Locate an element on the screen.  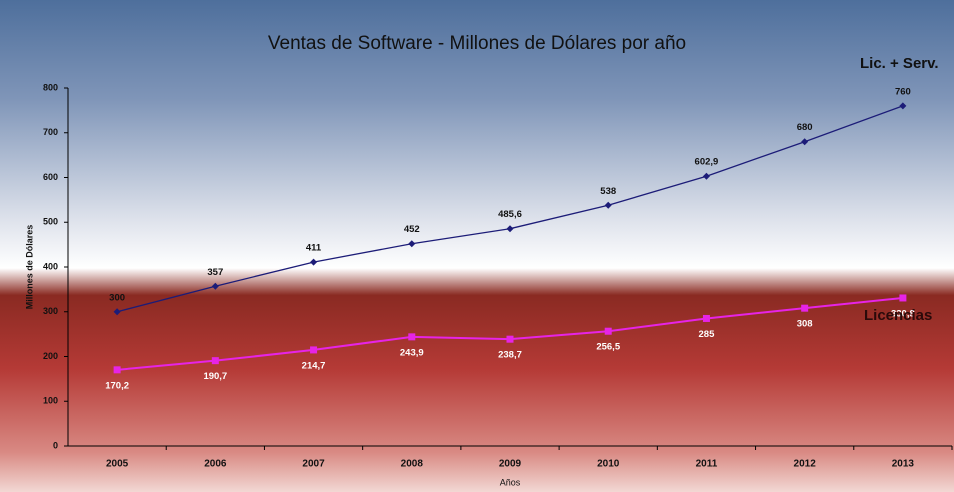
x-tick-label: 2007 is located at coordinates (313, 464).